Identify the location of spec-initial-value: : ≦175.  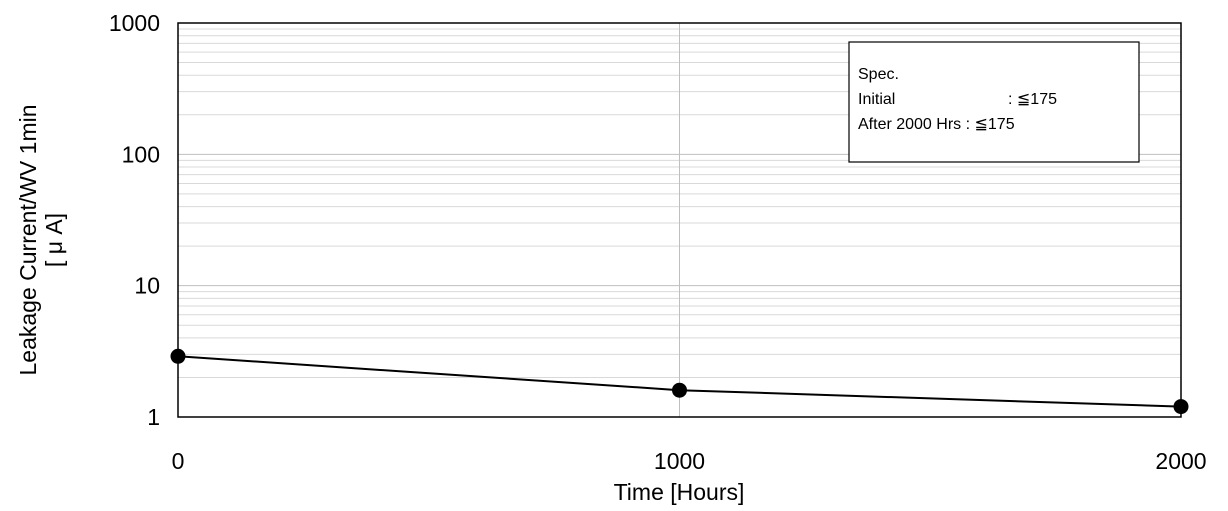
(1032, 99).